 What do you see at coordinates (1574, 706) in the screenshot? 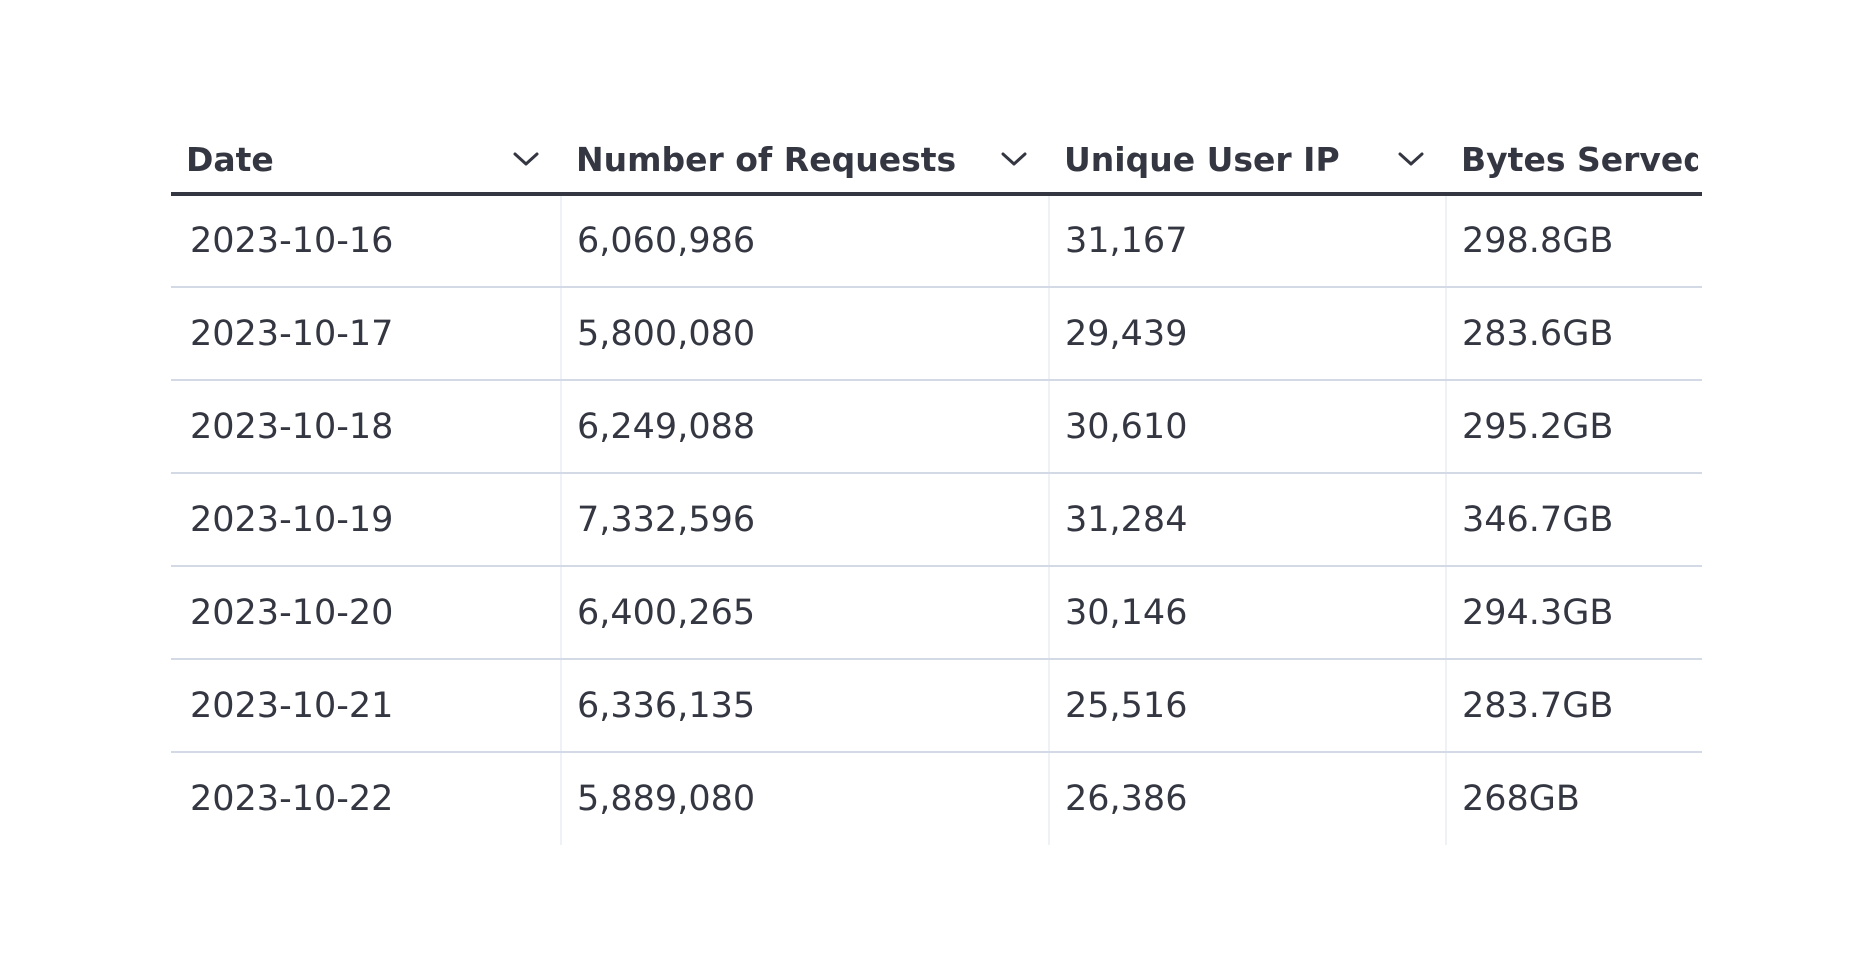
I see `cell-bytes-served: 283.7GB` at bounding box center [1574, 706].